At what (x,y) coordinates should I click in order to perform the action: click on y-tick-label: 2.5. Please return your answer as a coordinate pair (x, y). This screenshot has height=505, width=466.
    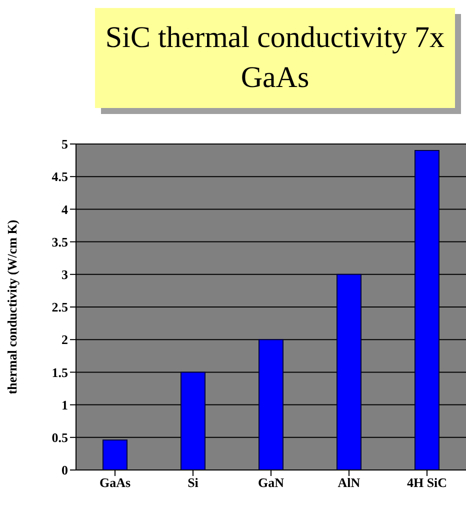
    Looking at the image, I should click on (60, 307).